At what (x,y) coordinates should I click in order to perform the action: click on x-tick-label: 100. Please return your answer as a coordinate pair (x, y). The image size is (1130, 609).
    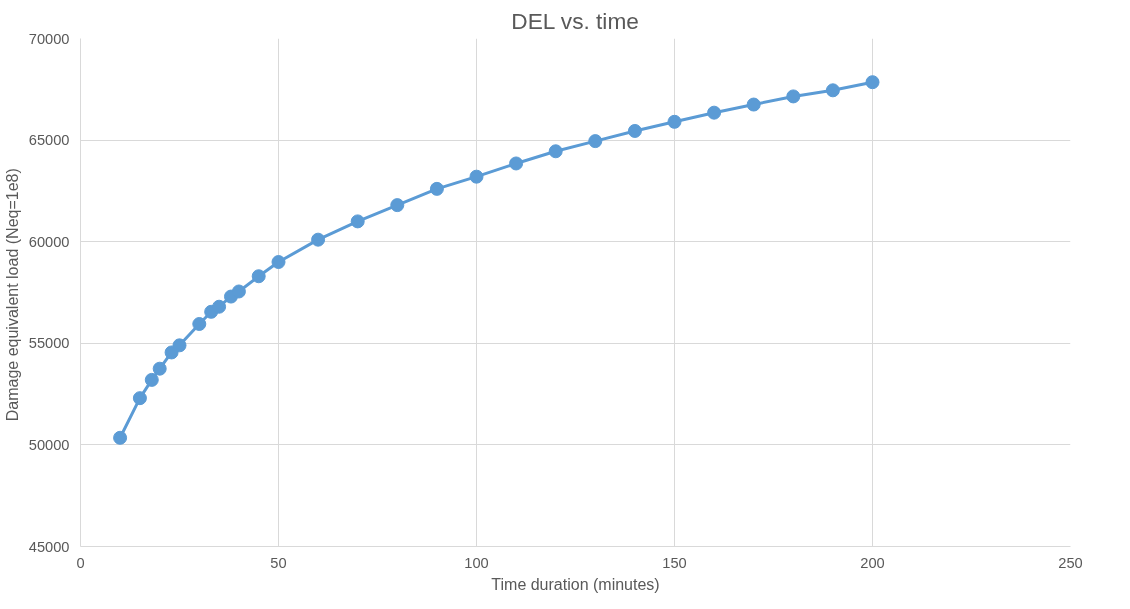
    Looking at the image, I should click on (476, 562).